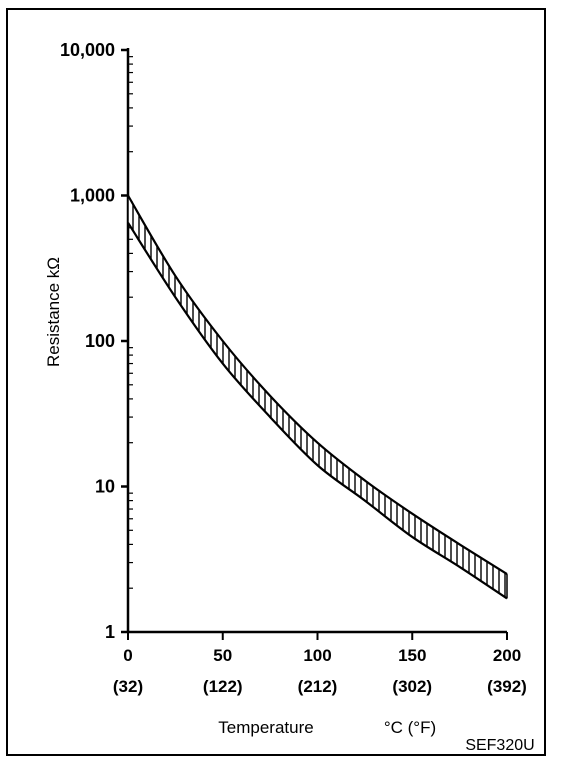 This screenshot has height=768, width=576. Describe the element at coordinates (222, 655) in the screenshot. I see `x-tick-label-celsius: 50` at that location.